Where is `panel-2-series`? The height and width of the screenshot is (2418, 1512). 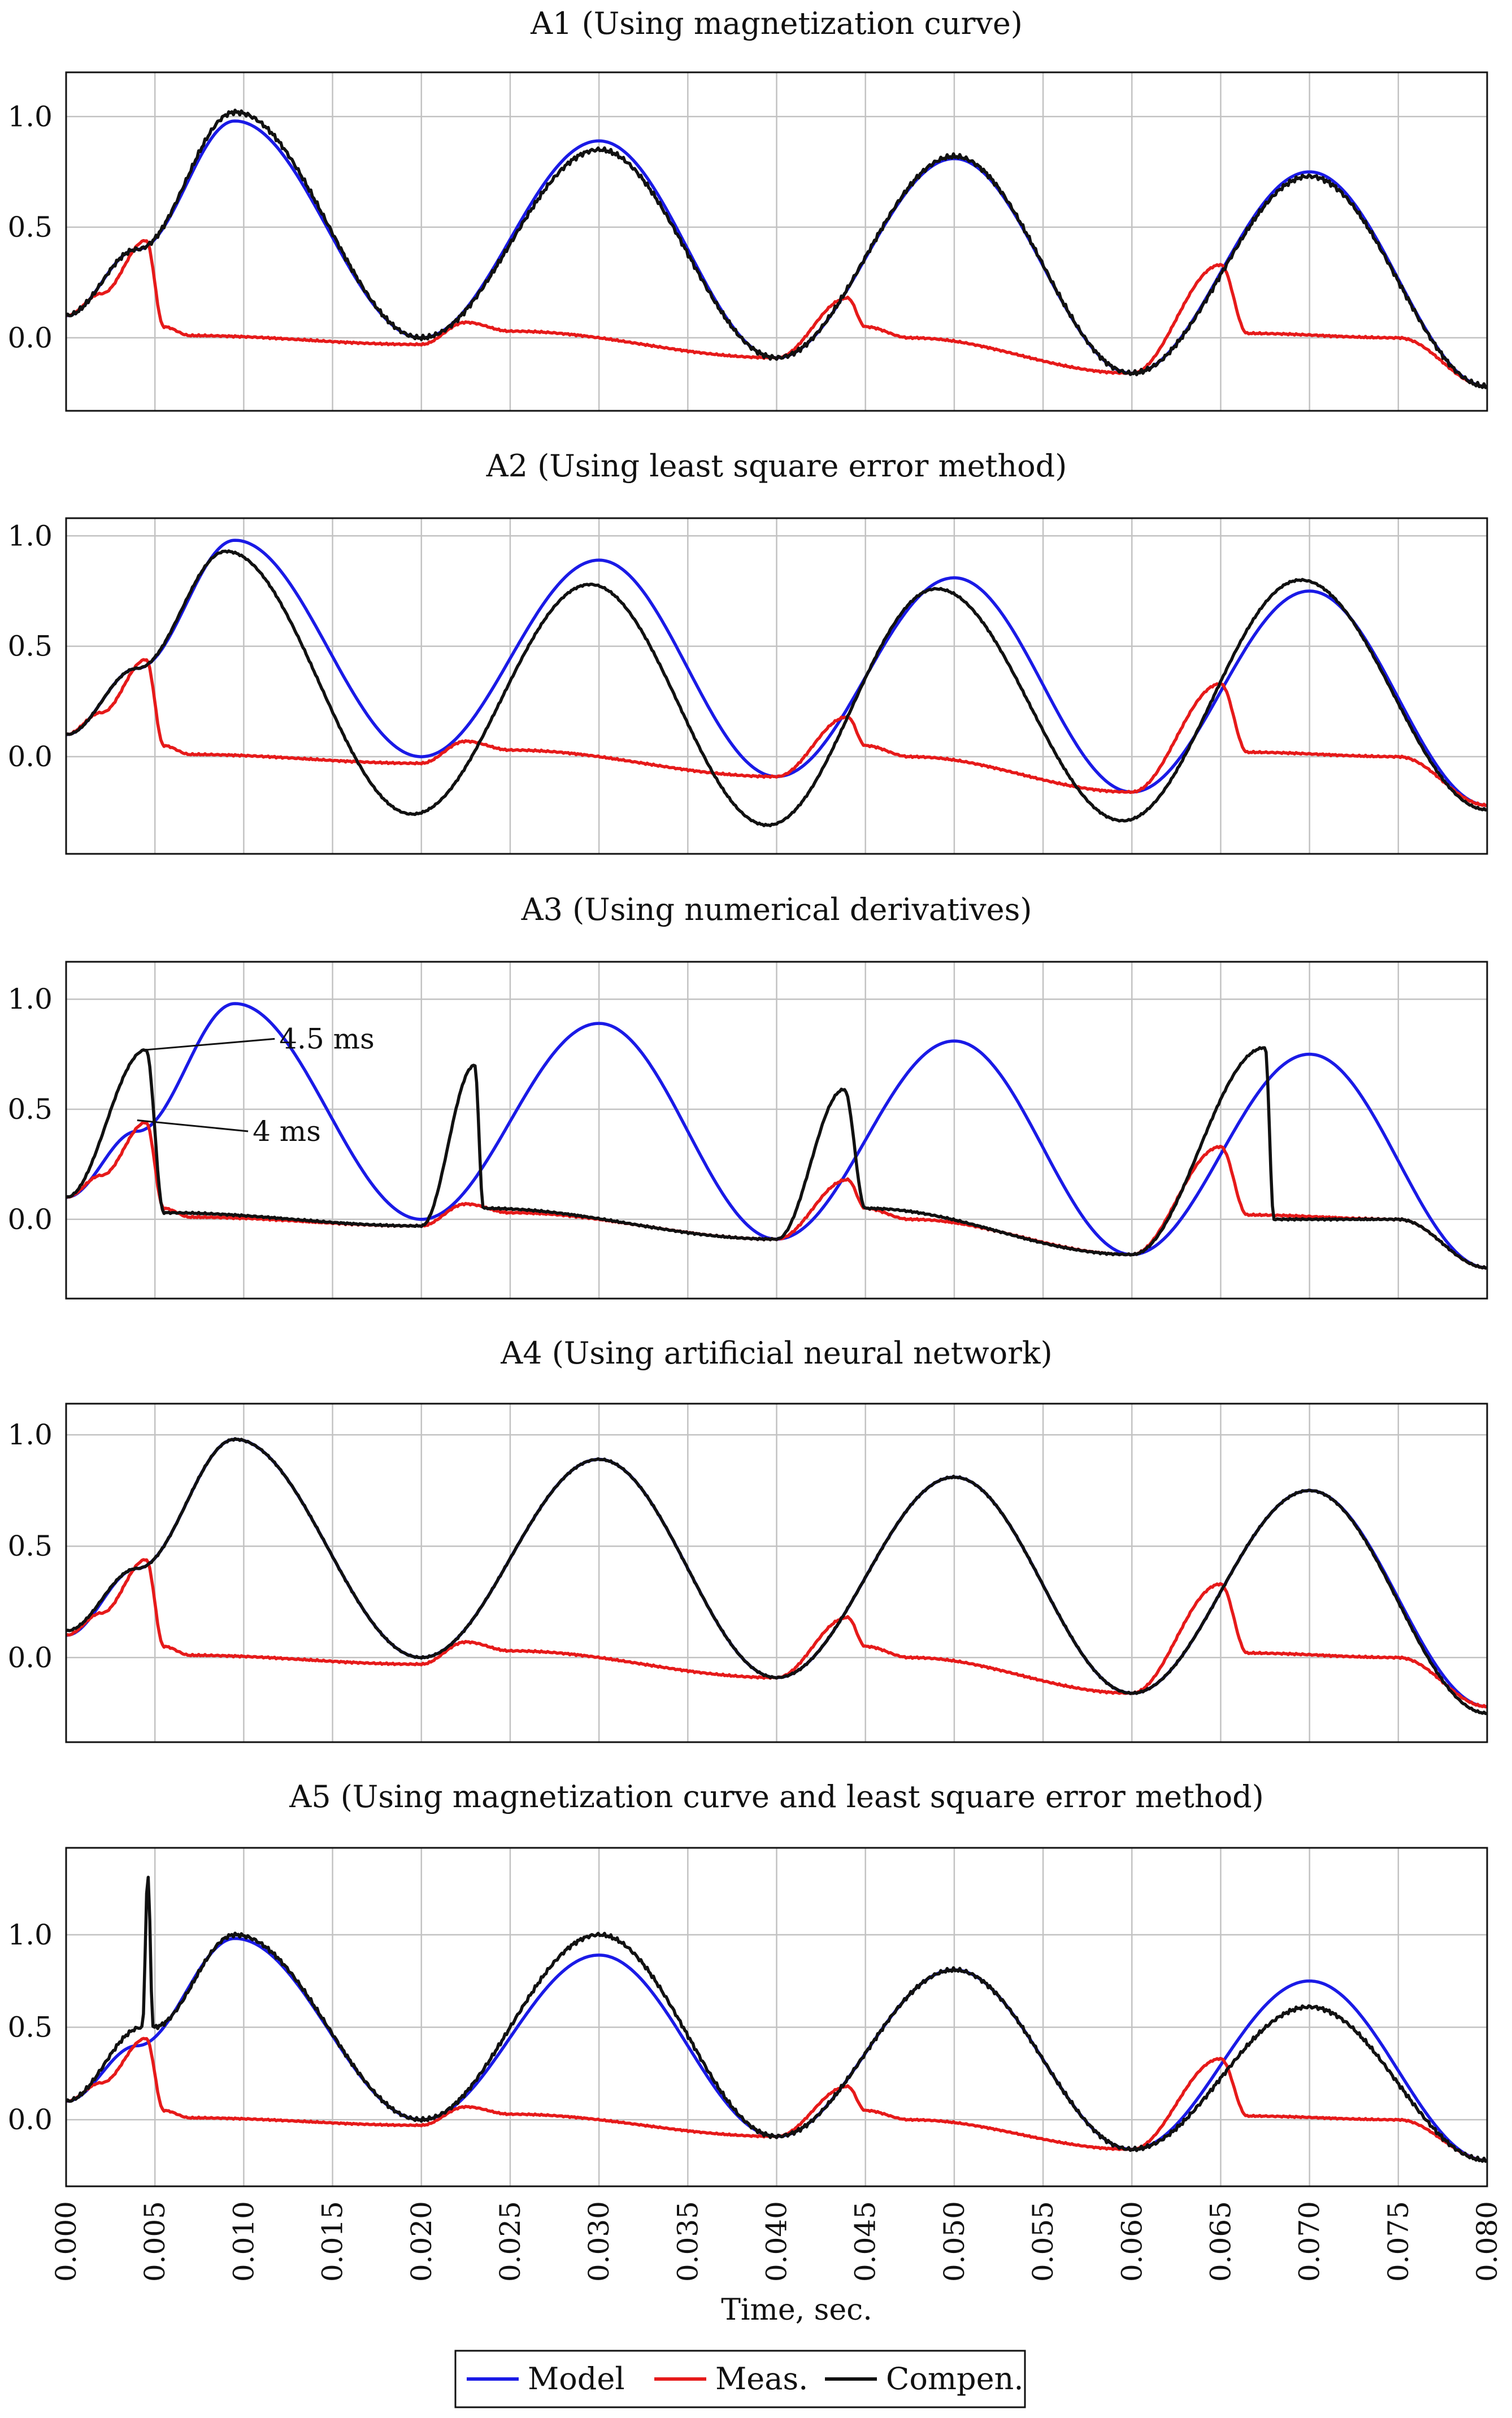
panel-2-series is located at coordinates (776, 683).